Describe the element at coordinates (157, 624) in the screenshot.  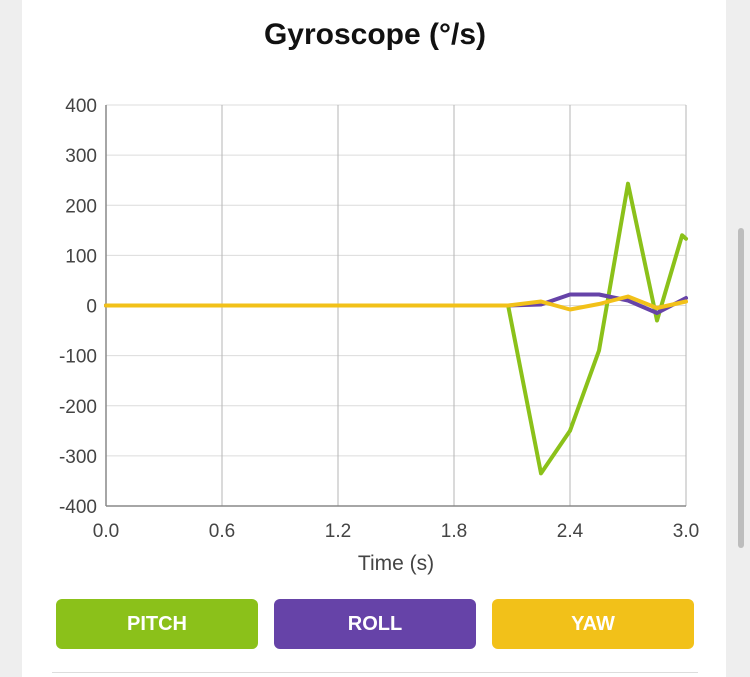
I see `pitch-button: PITCH` at that location.